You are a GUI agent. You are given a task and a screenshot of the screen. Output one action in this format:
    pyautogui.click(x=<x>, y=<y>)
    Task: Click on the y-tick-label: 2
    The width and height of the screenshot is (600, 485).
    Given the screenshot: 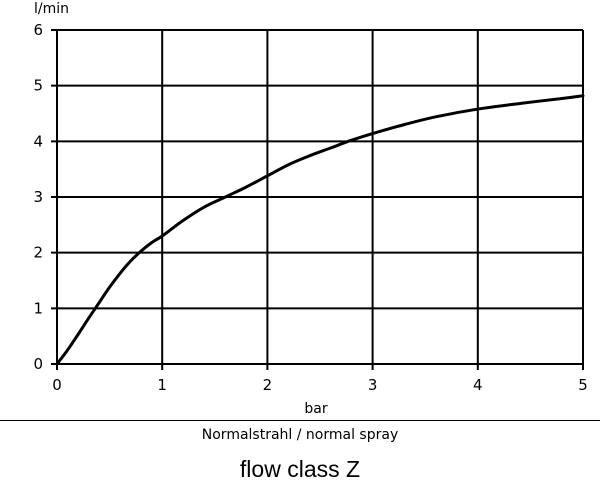 What is the action you would take?
    pyautogui.click(x=38, y=253)
    